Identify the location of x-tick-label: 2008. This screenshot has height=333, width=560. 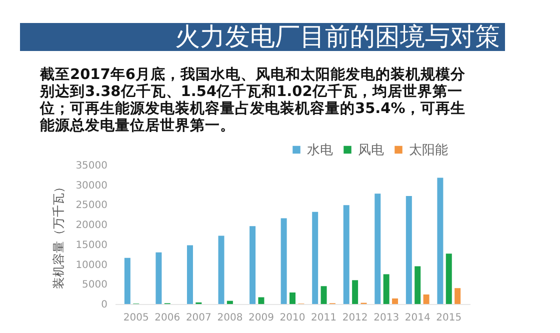
(230, 318).